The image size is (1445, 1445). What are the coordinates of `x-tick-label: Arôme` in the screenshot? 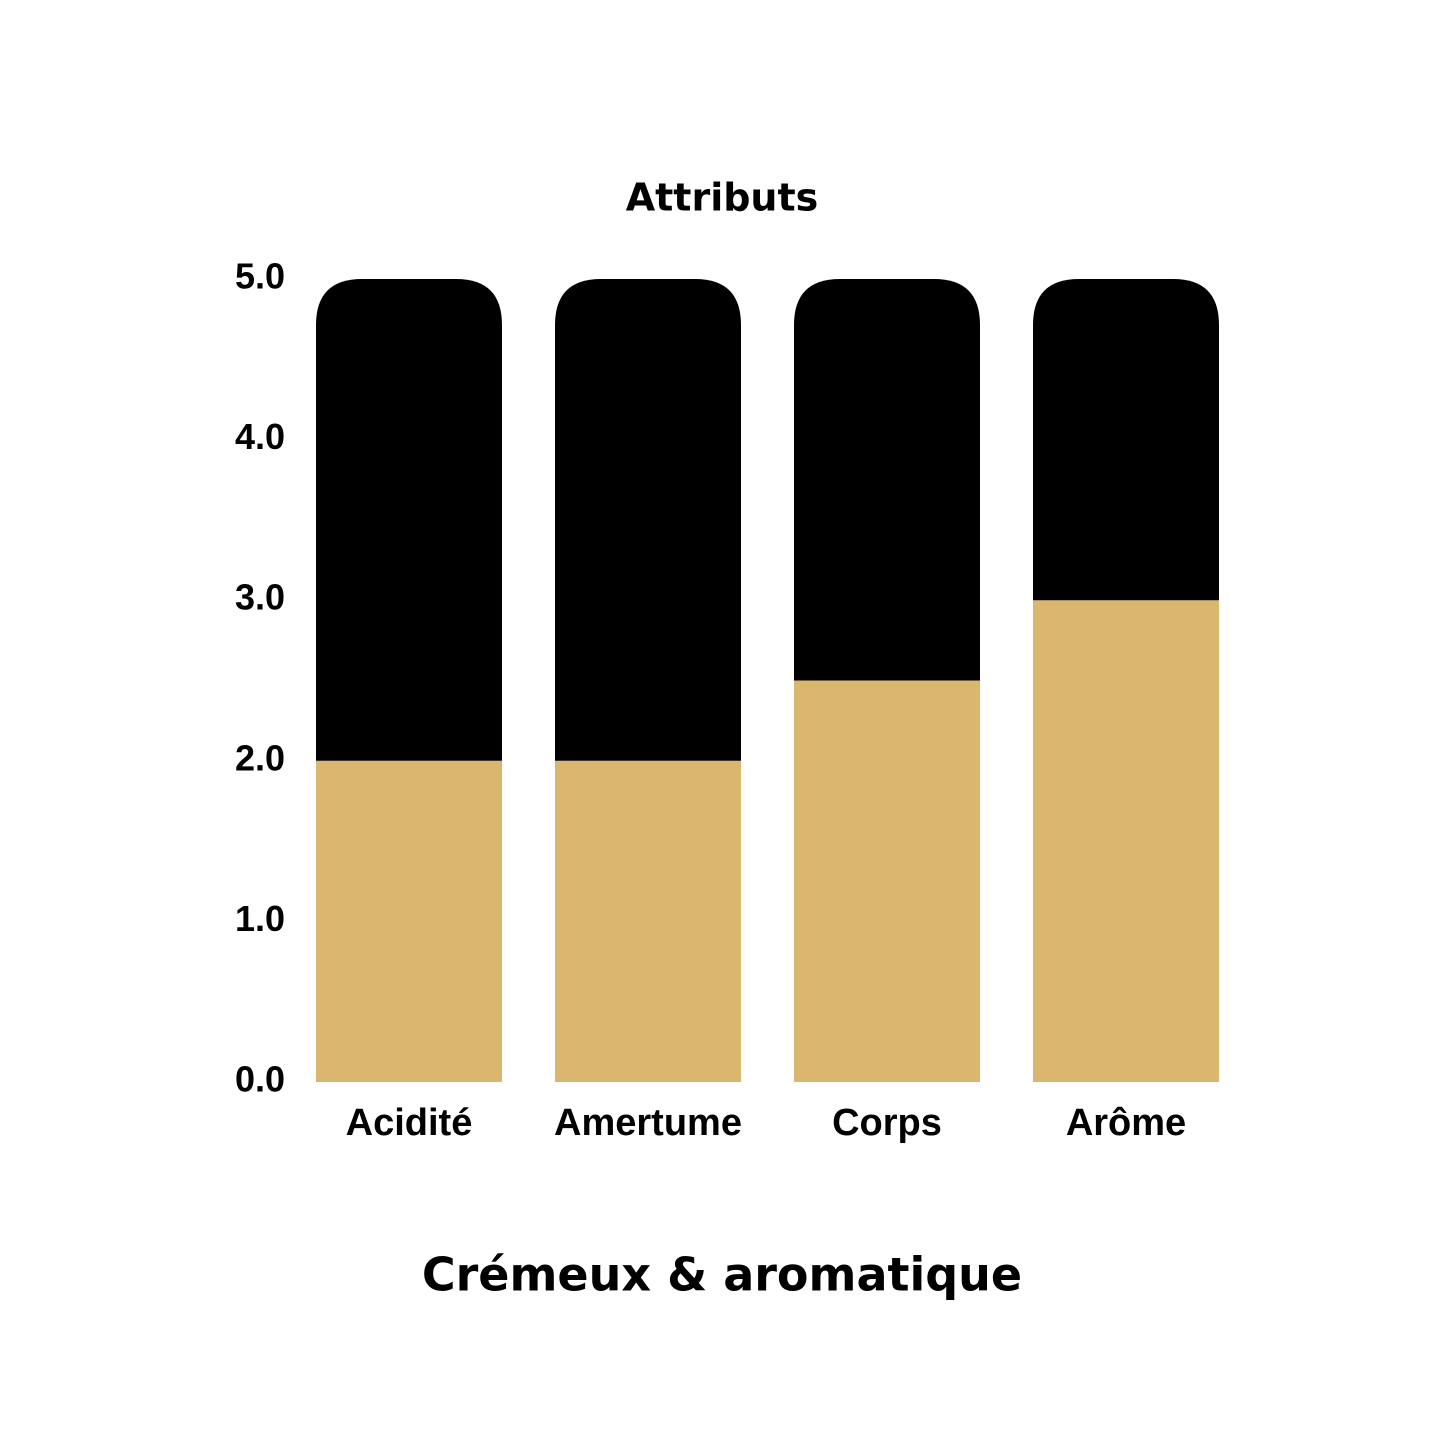 It's located at (1126, 1123).